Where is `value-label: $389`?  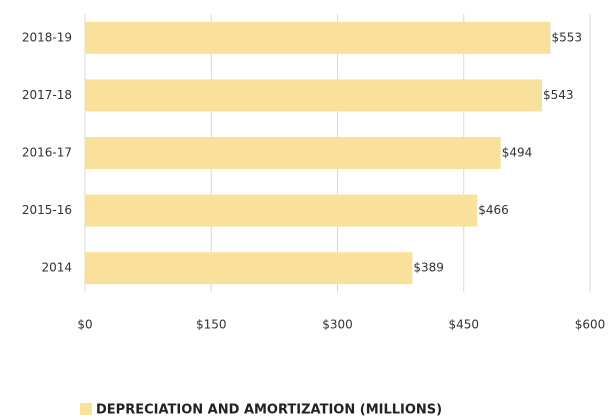 value-label: $389 is located at coordinates (428, 268).